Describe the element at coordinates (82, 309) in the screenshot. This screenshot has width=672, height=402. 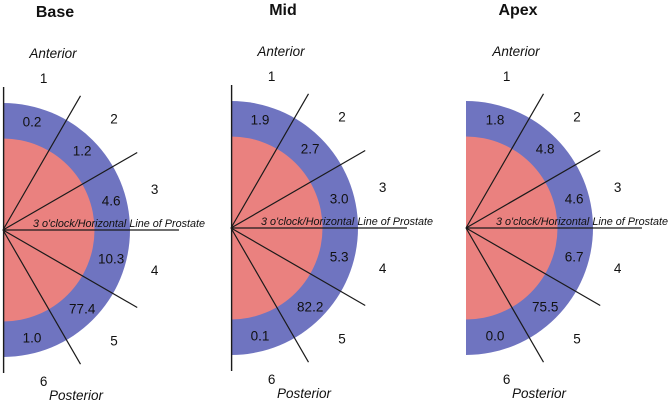
I see `sector-value: 77.4` at that location.